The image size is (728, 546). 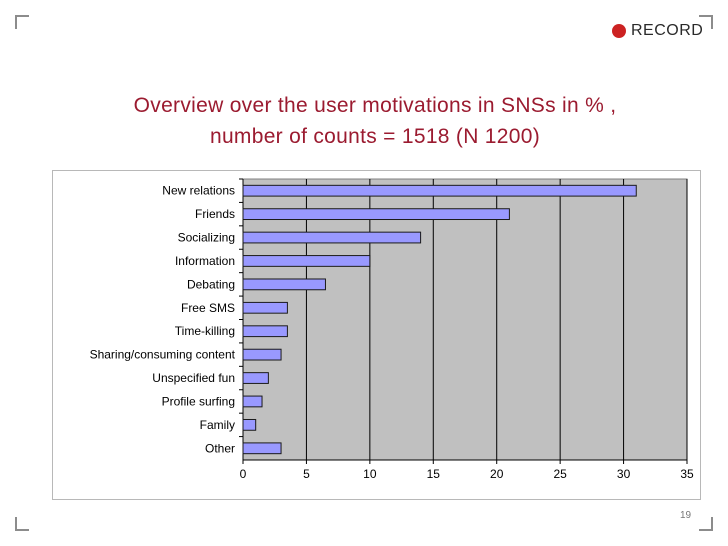 What do you see at coordinates (667, 30) in the screenshot?
I see `logo-text: RECORD` at bounding box center [667, 30].